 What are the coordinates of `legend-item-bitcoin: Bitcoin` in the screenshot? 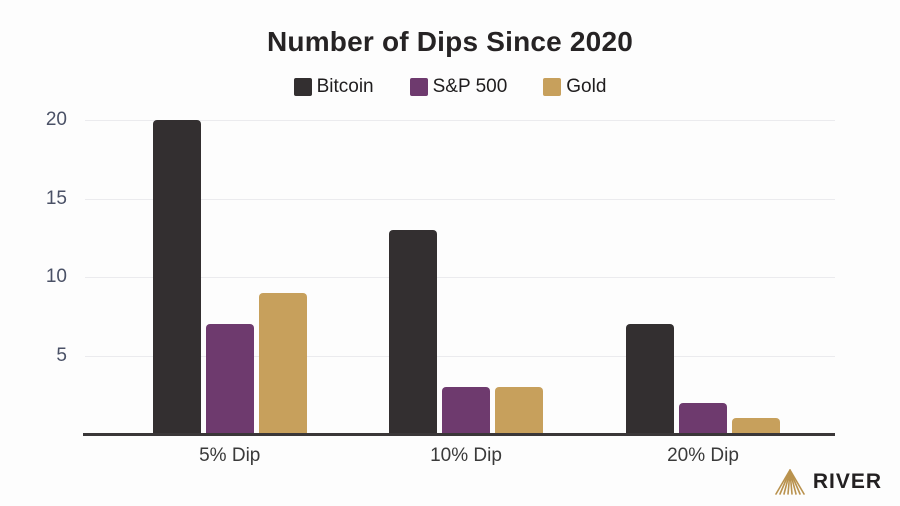 It's located at (333, 87).